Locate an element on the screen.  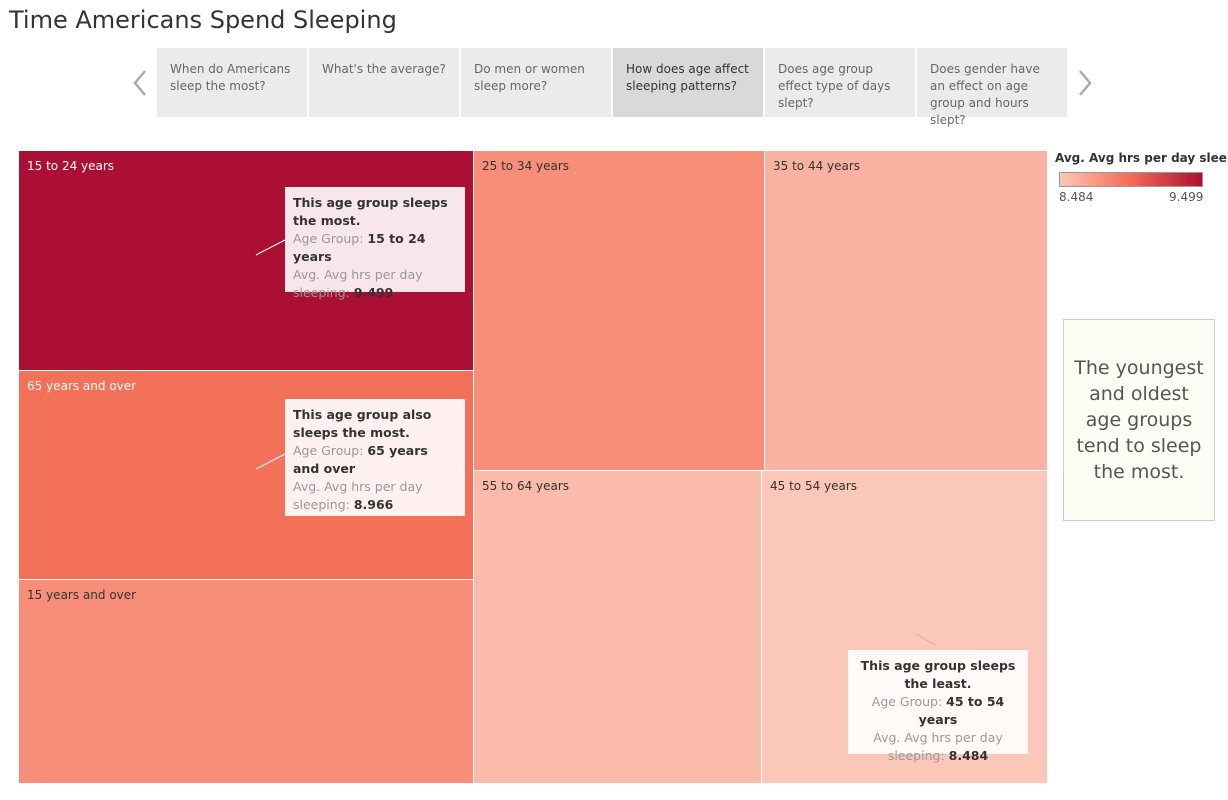
annotation-measure-value: 8.966 is located at coordinates (373, 504).